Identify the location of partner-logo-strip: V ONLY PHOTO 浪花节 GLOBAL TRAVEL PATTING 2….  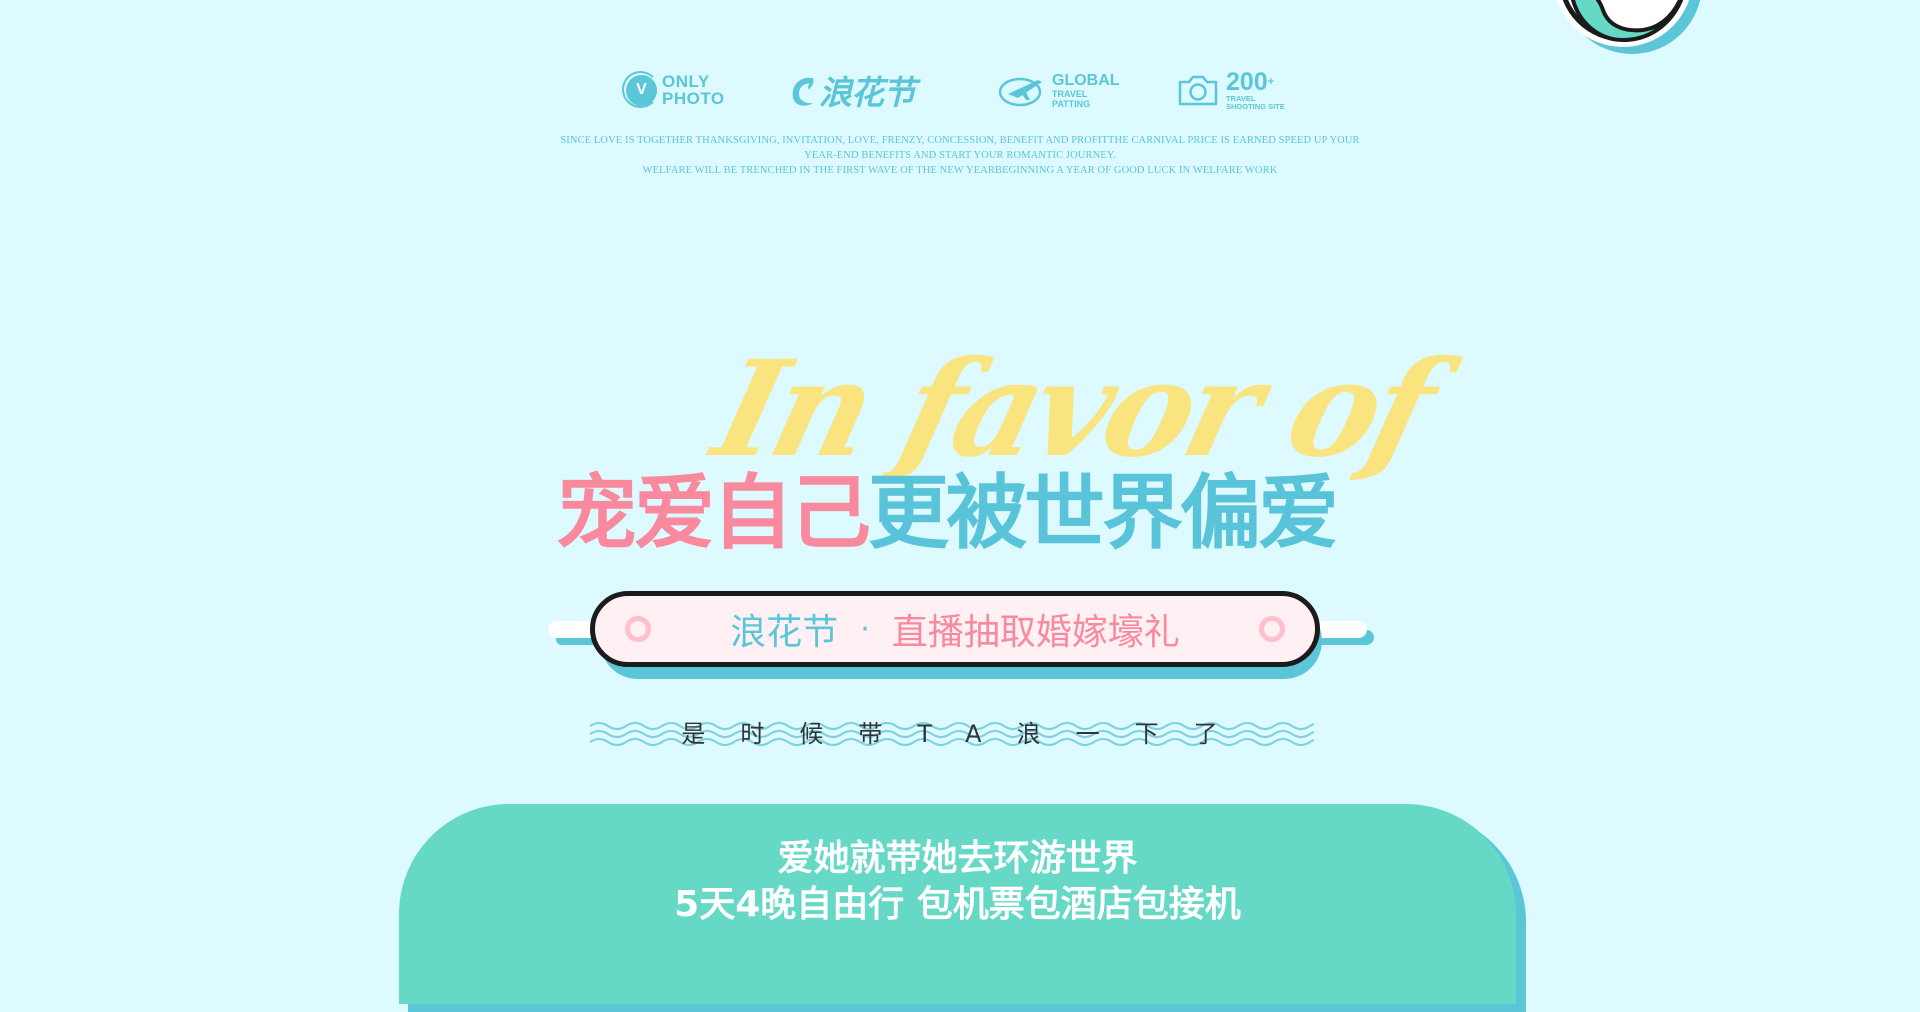
(960, 90).